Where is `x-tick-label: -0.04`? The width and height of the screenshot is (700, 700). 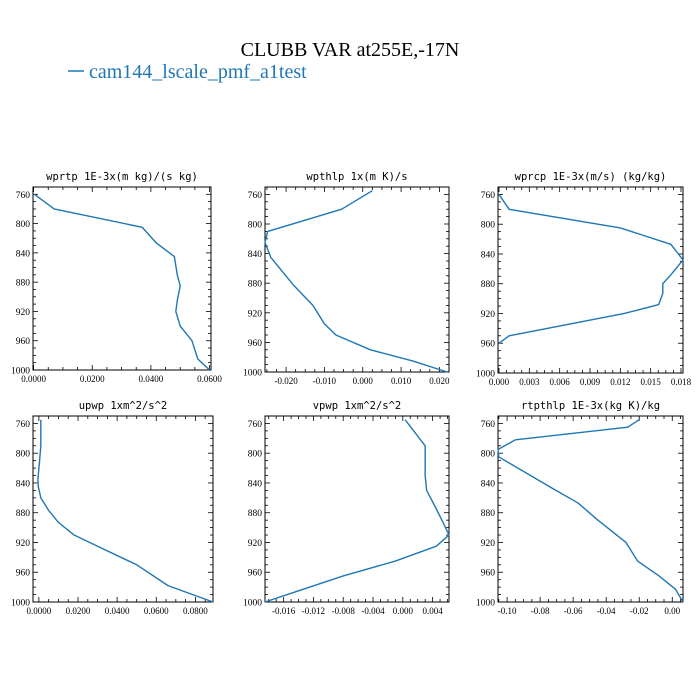
x-tick-label: -0.04 is located at coordinates (606, 611).